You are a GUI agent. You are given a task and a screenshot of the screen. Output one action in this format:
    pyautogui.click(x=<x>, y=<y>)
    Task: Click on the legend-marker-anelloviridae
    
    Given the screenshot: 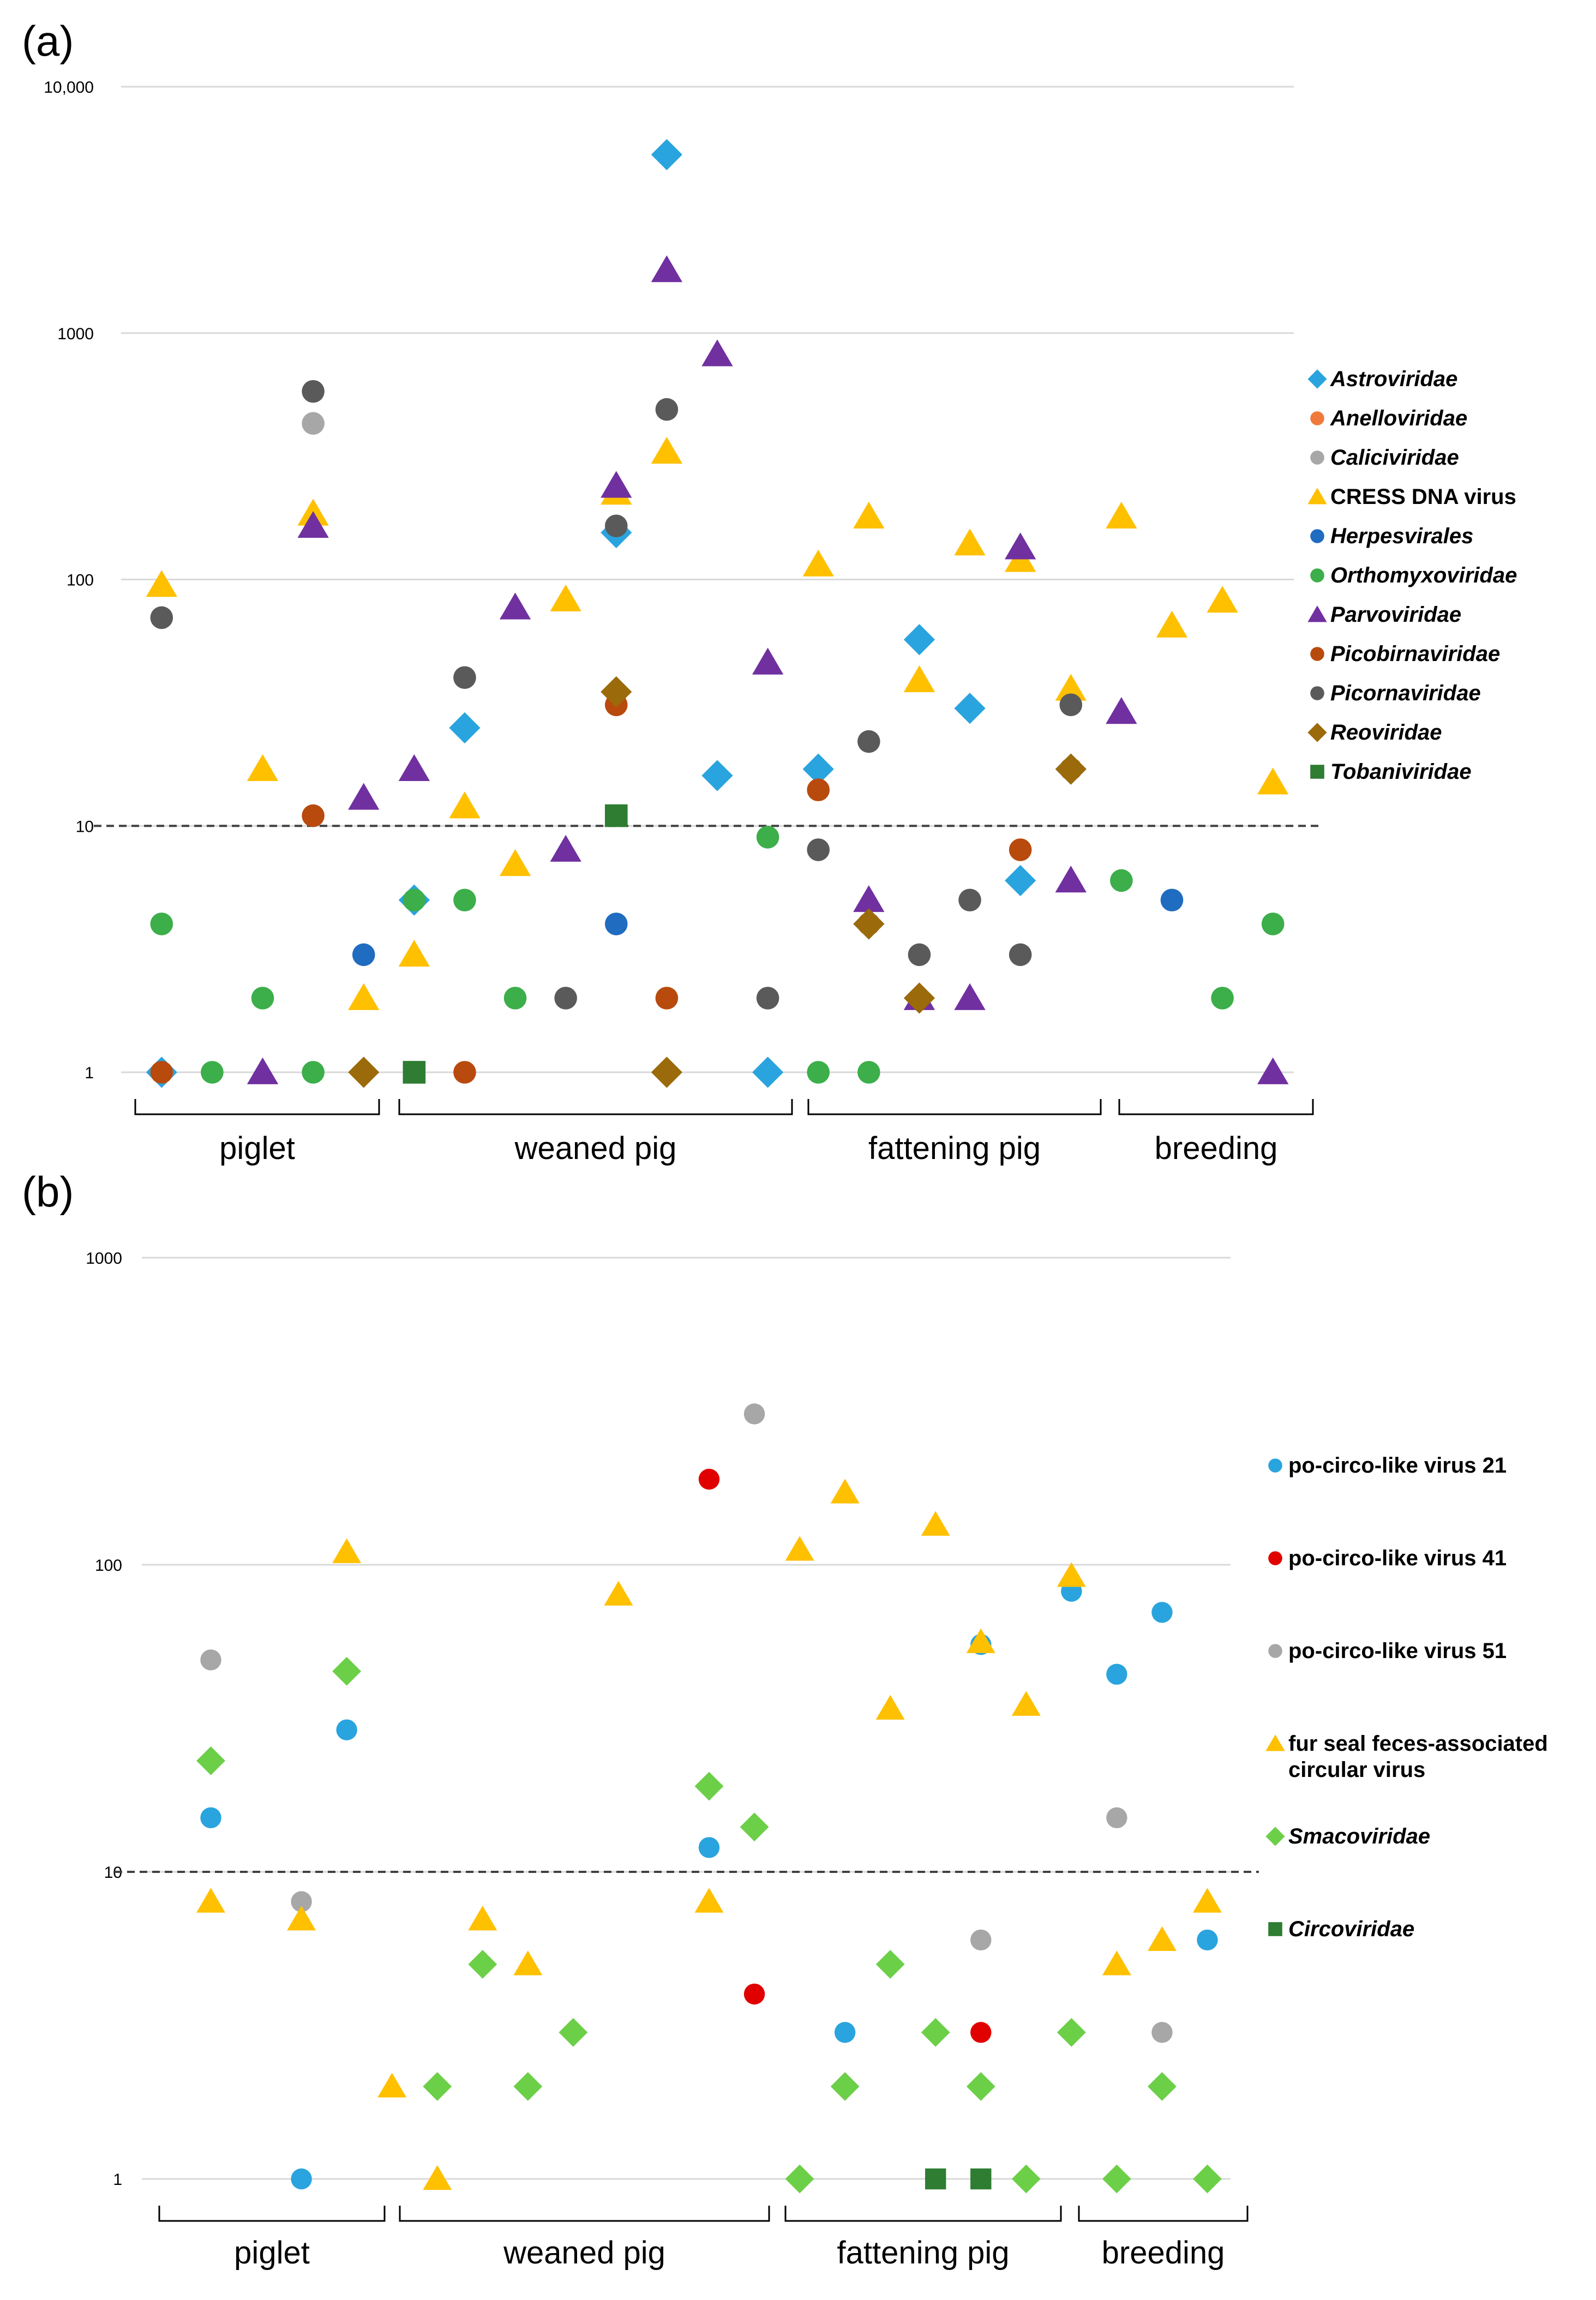 What is the action you would take?
    pyautogui.click(x=1317, y=418)
    